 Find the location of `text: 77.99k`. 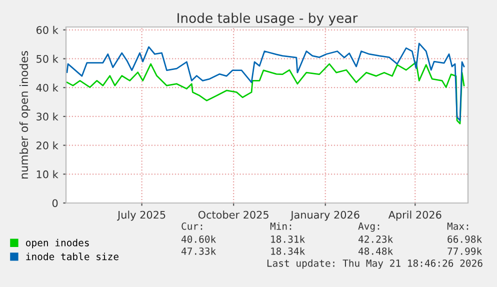

text: 77.99k is located at coordinates (465, 251).